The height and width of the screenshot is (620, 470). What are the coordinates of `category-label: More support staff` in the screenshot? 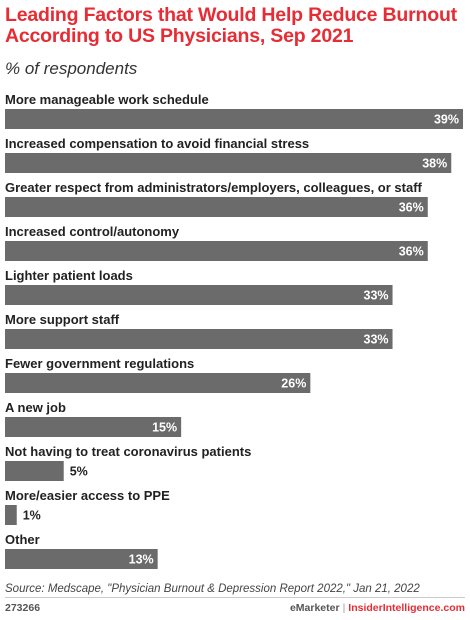 It's located at (62, 319).